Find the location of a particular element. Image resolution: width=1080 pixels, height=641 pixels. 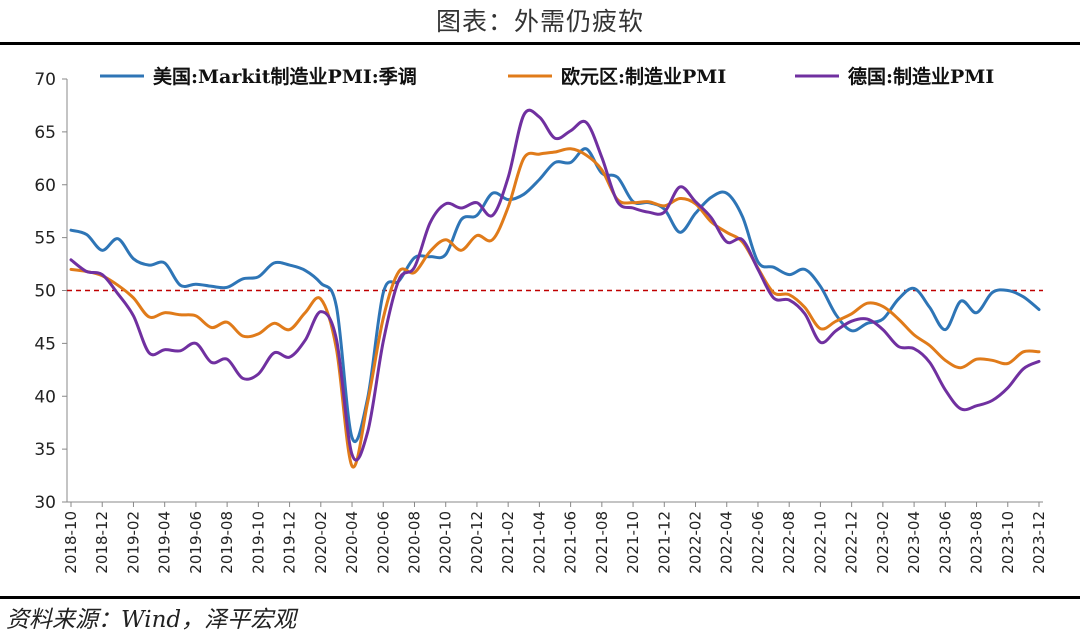

x-tick-label: 2019-02 is located at coordinates (133, 542).